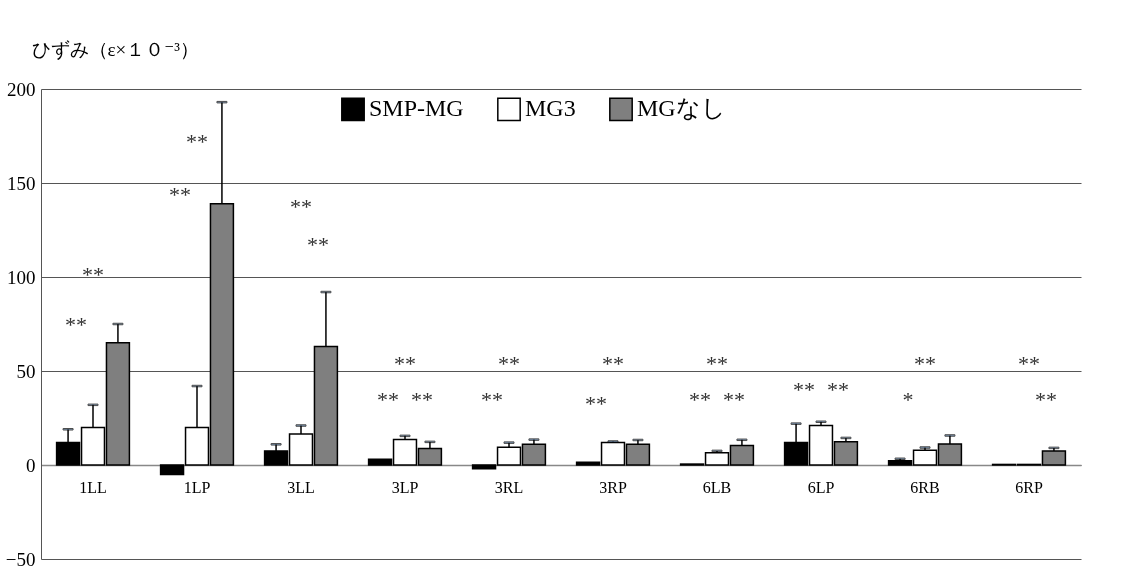 The height and width of the screenshot is (566, 1125). Describe the element at coordinates (908, 399) in the screenshot. I see `annotation: *` at that location.